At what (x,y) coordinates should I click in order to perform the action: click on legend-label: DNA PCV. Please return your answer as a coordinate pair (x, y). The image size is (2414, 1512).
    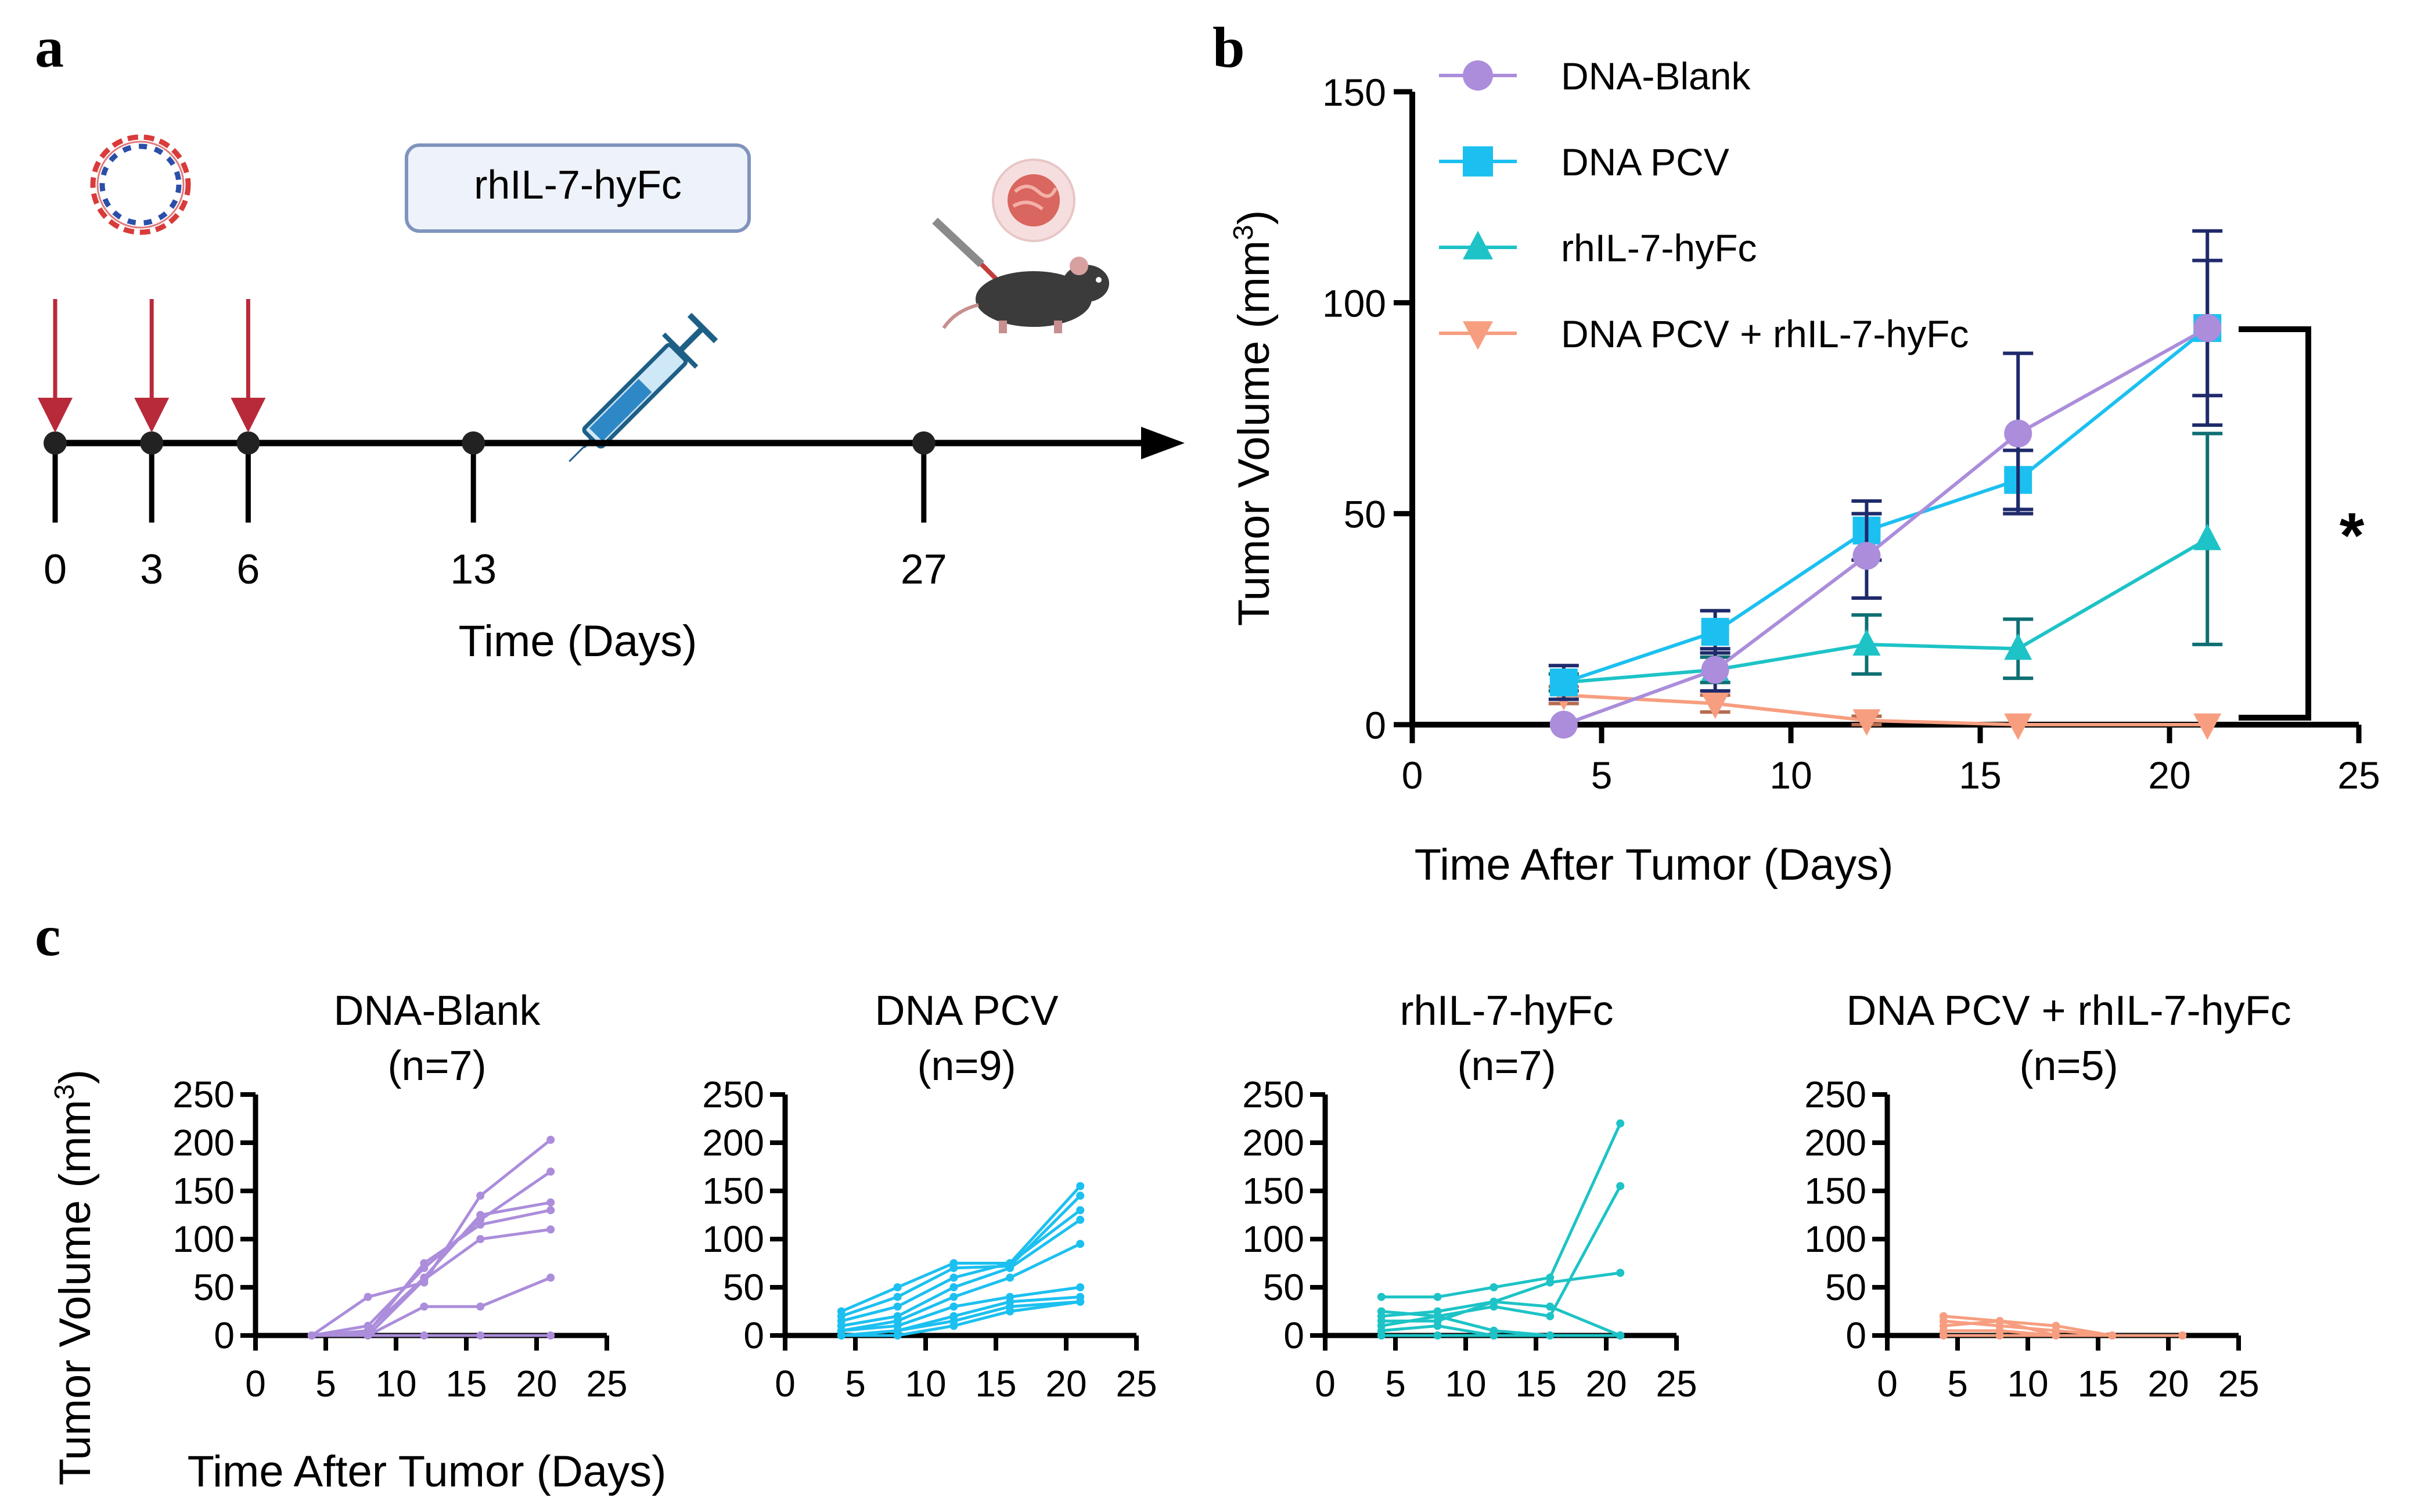
    Looking at the image, I should click on (1645, 162).